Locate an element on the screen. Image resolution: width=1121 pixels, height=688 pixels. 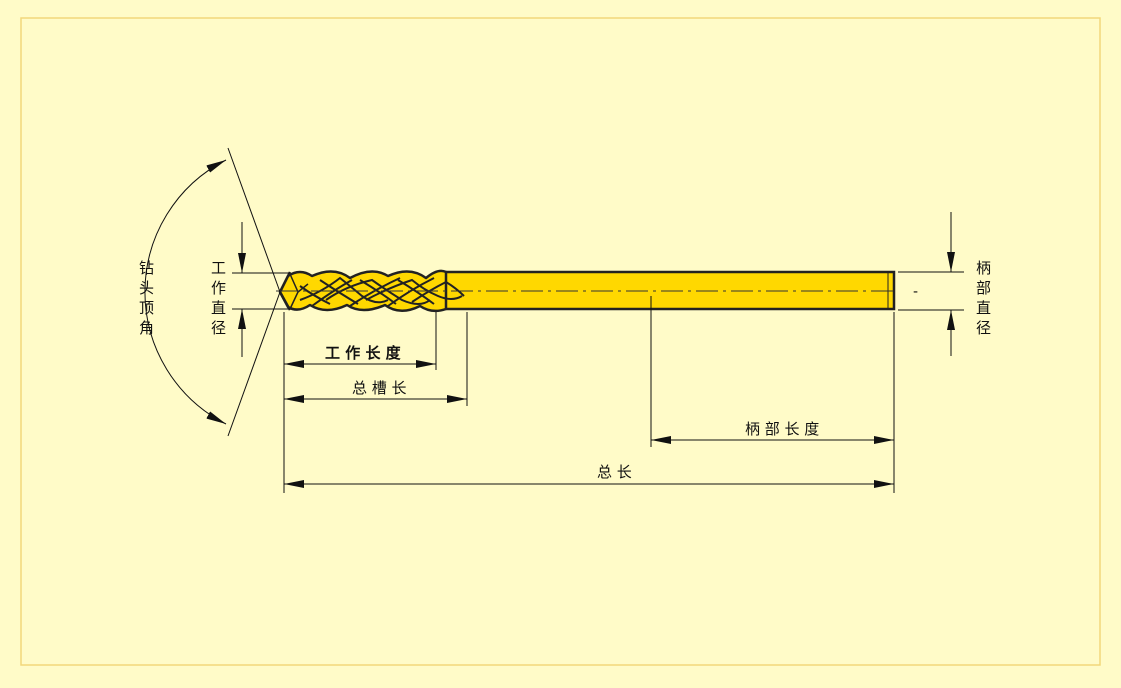
label-total-flute-length: 总 槽 长 is located at coordinates (379, 388).